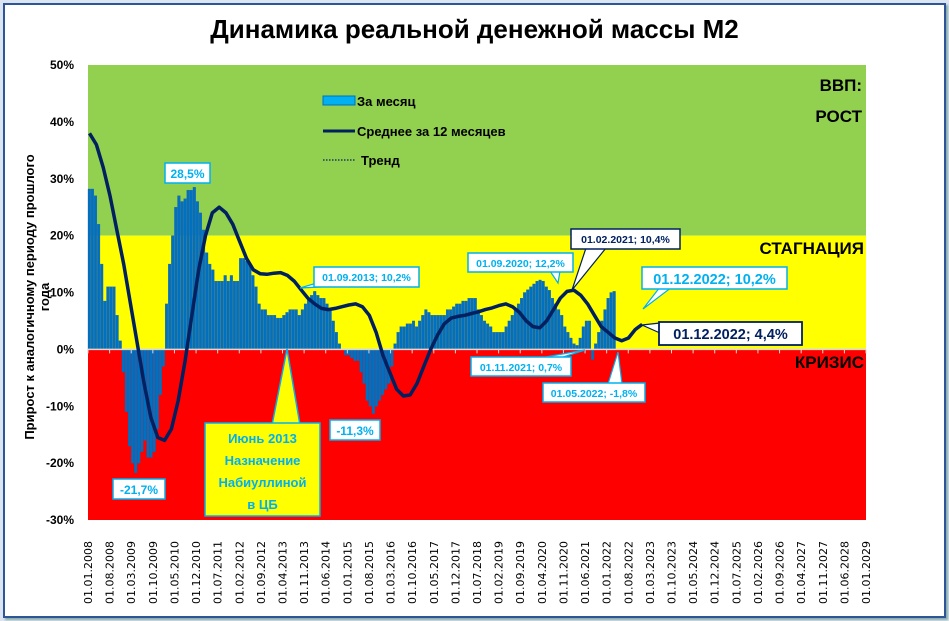 This screenshot has height=621, width=949. Describe the element at coordinates (672, 572) in the screenshot. I see `x-tick-label: 01.10.2023` at that location.